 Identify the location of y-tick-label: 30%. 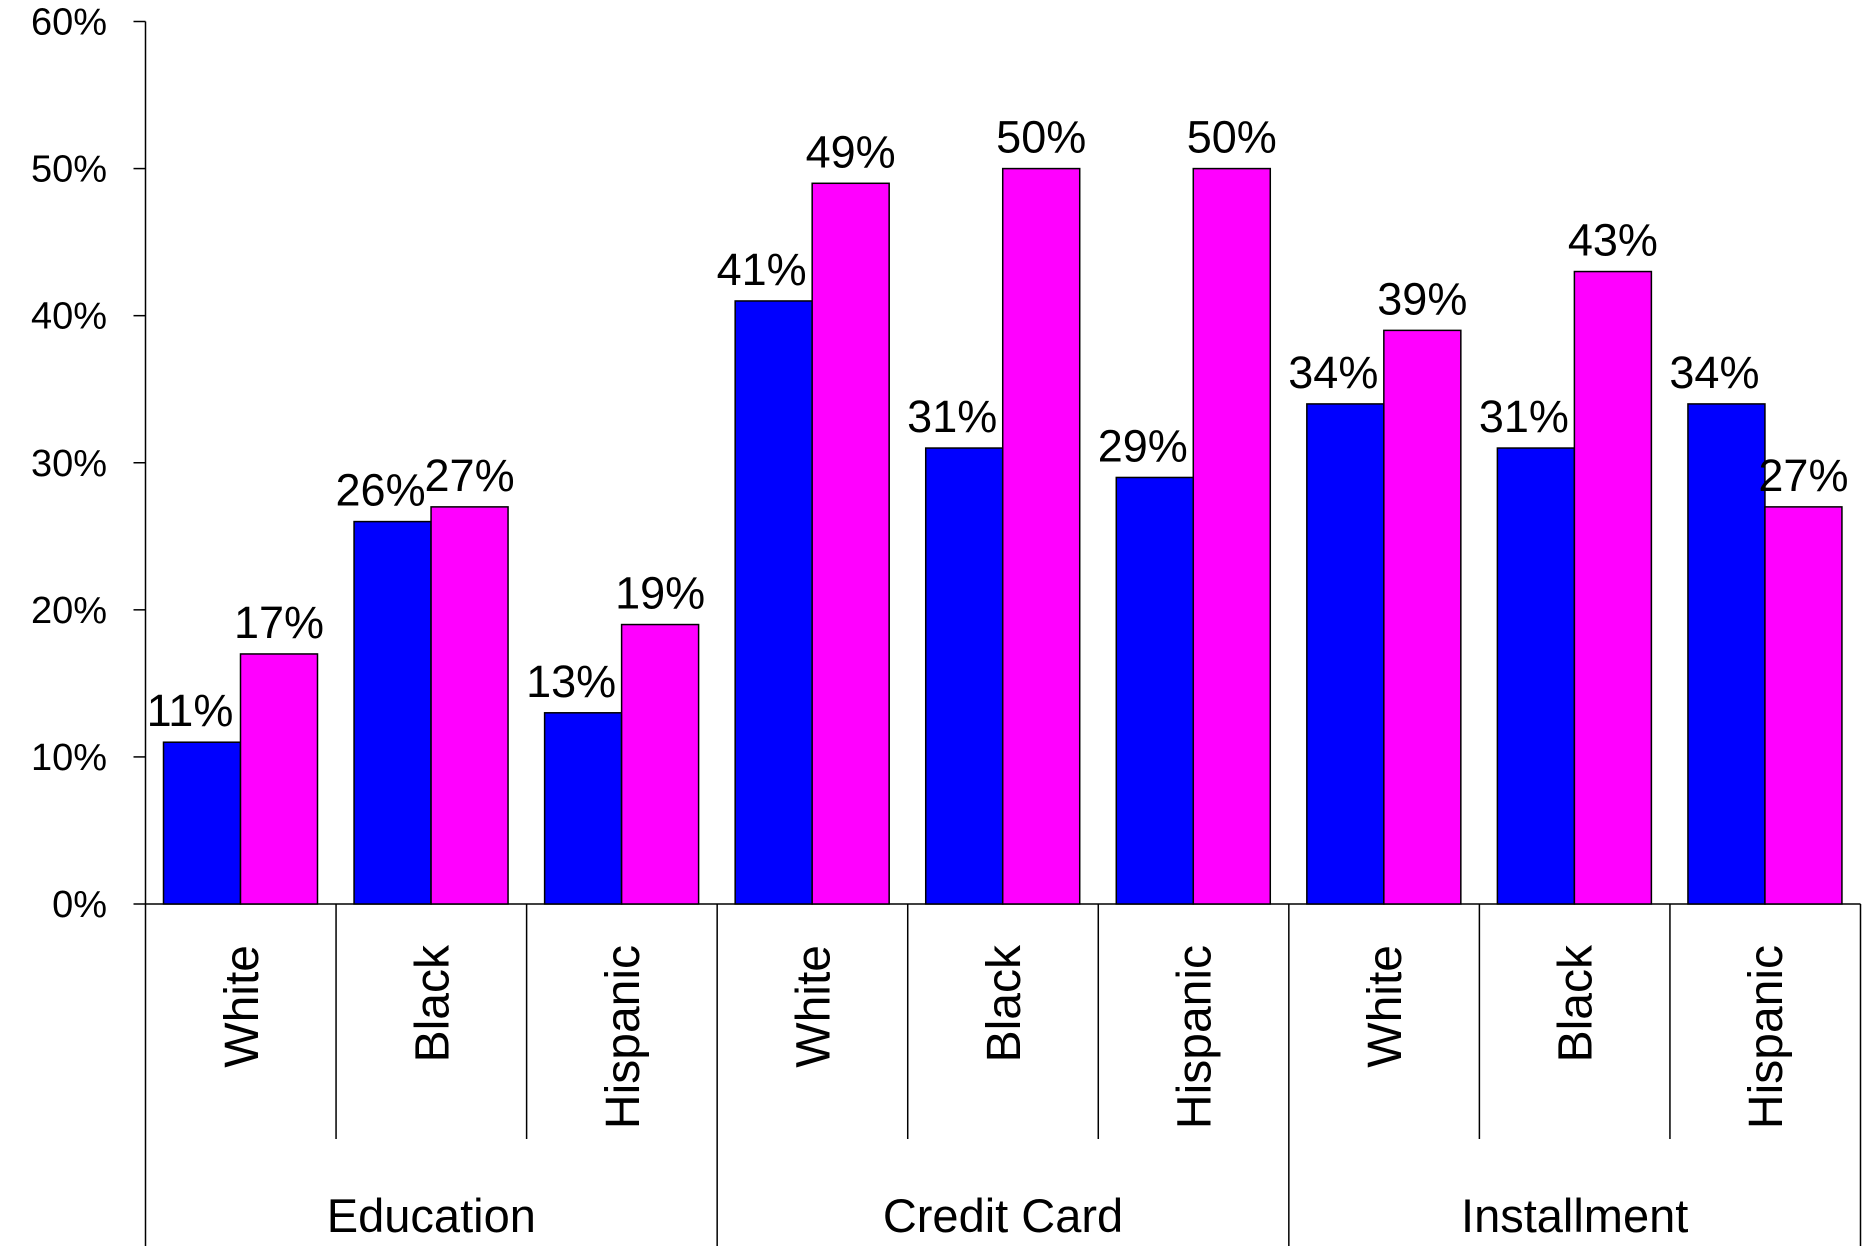
(69, 464).